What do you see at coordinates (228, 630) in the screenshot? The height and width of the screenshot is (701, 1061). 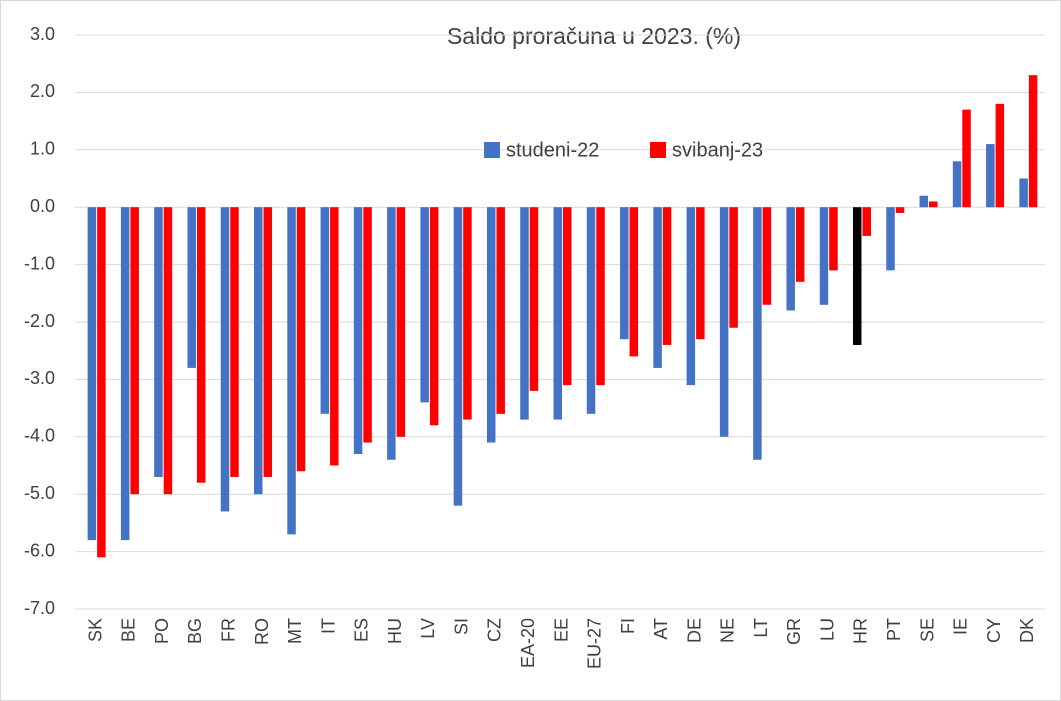 I see `x-tick-label: FR` at bounding box center [228, 630].